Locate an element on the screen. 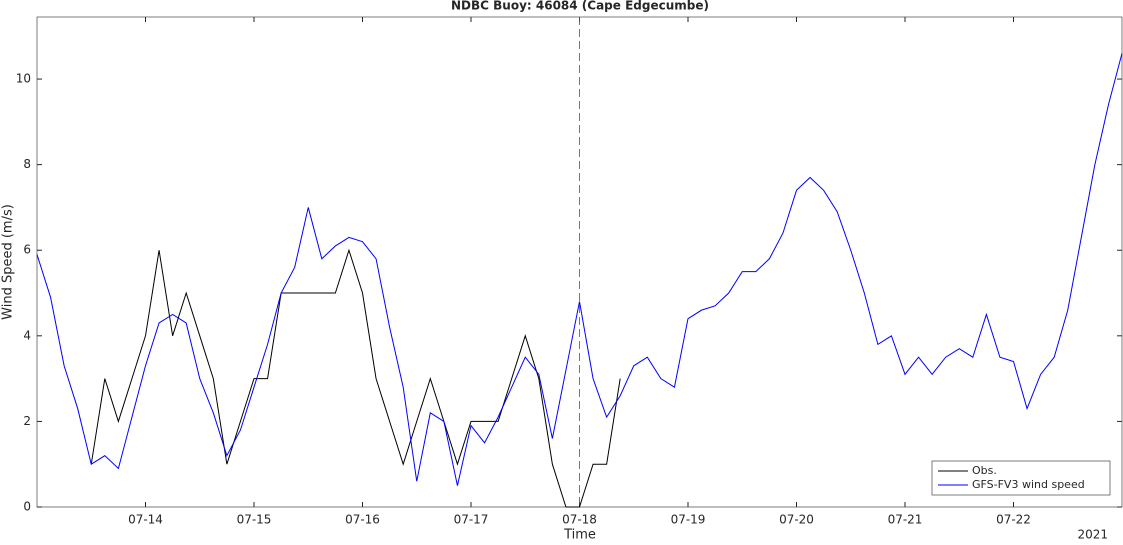 This screenshot has height=545, width=1123. year-label: 2021 is located at coordinates (1092, 535).